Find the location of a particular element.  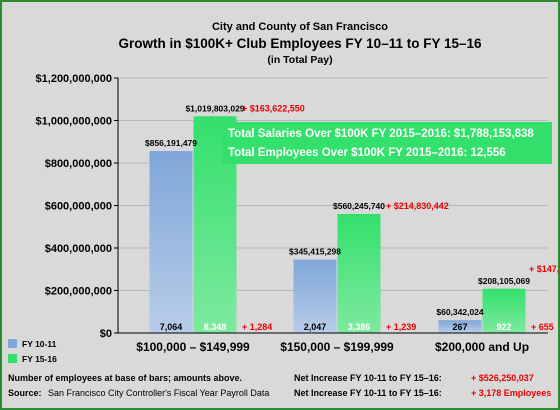

employee-increase-label: + 655 is located at coordinates (542, 327).